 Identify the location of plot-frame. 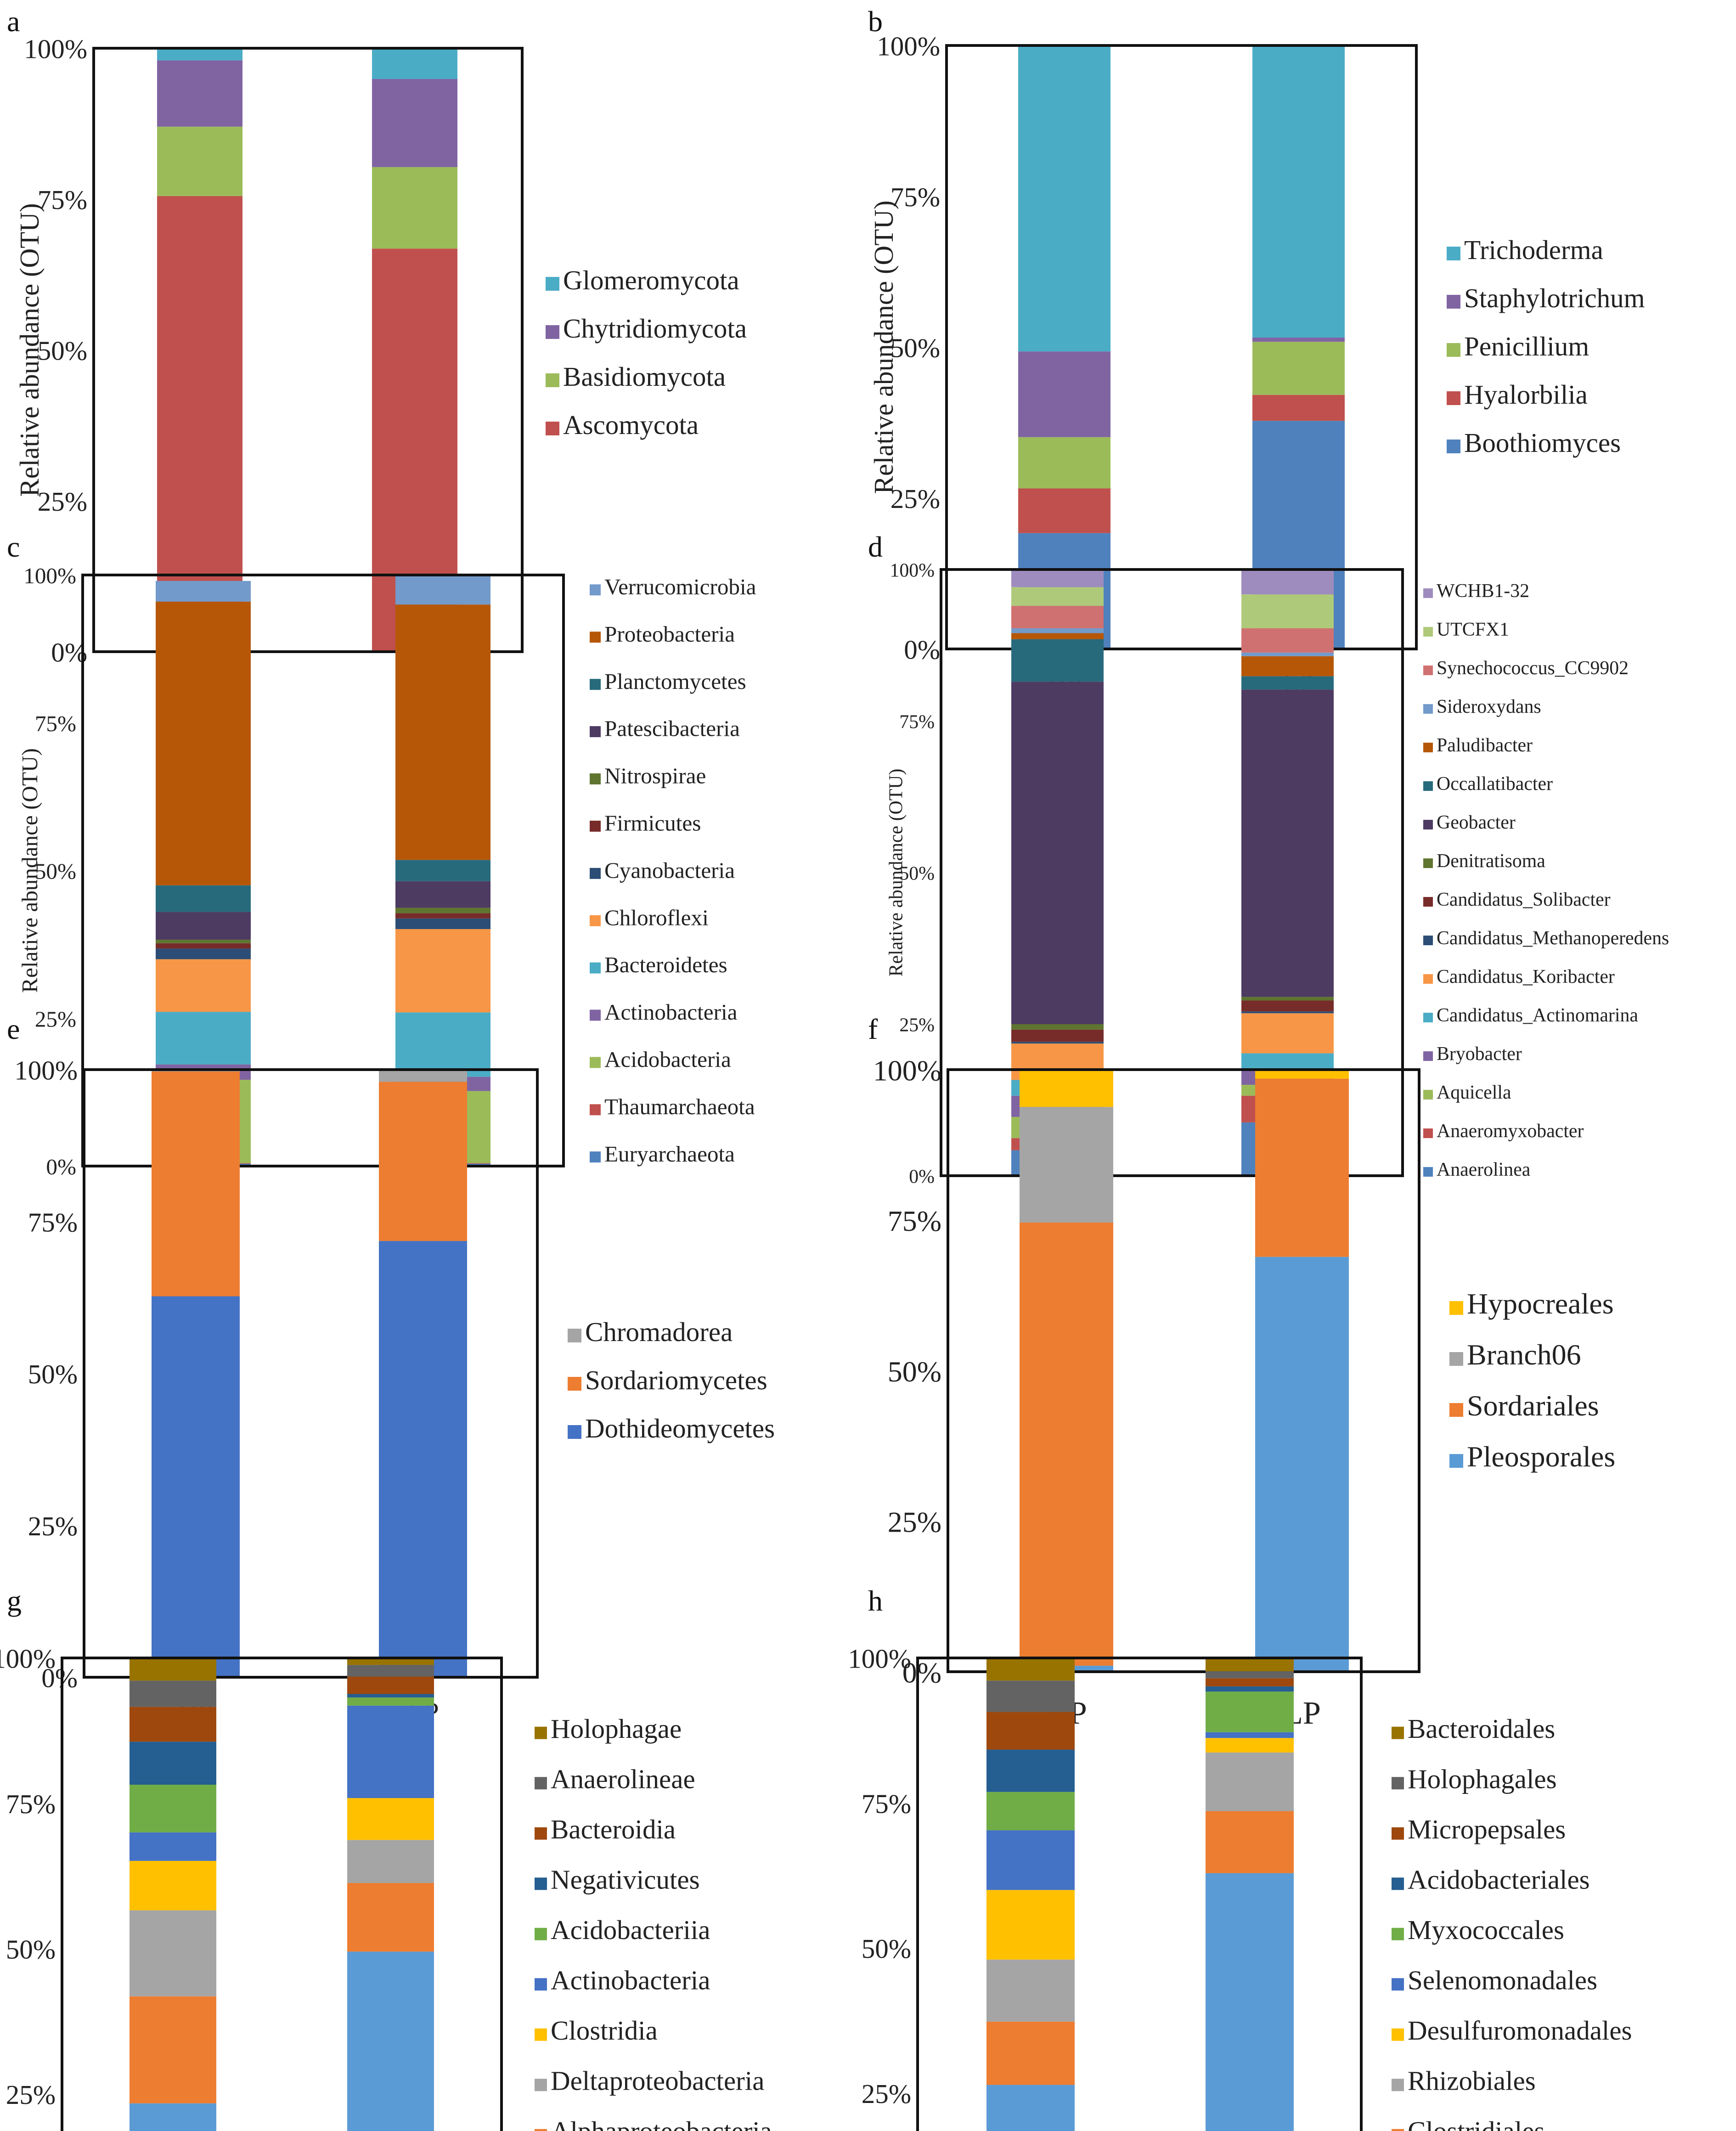
(1139, 1894).